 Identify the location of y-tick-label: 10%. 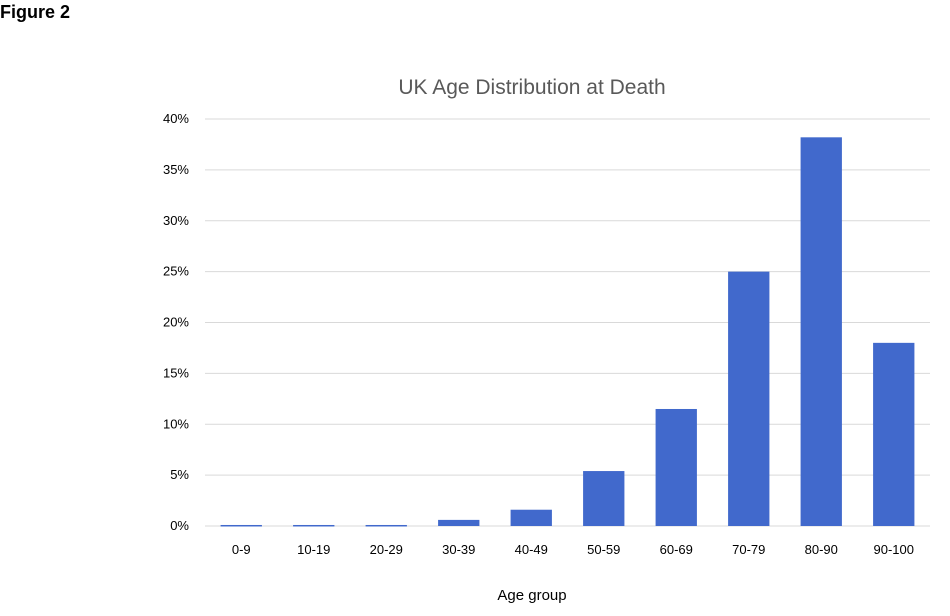
(176, 423).